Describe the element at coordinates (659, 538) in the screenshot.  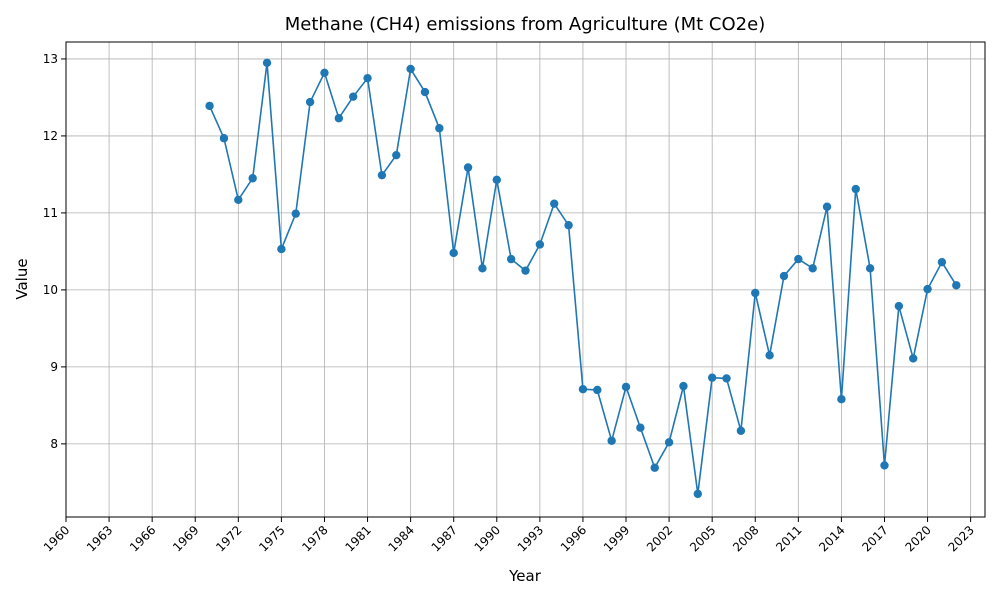
I see `x-tick-label: 2002` at that location.